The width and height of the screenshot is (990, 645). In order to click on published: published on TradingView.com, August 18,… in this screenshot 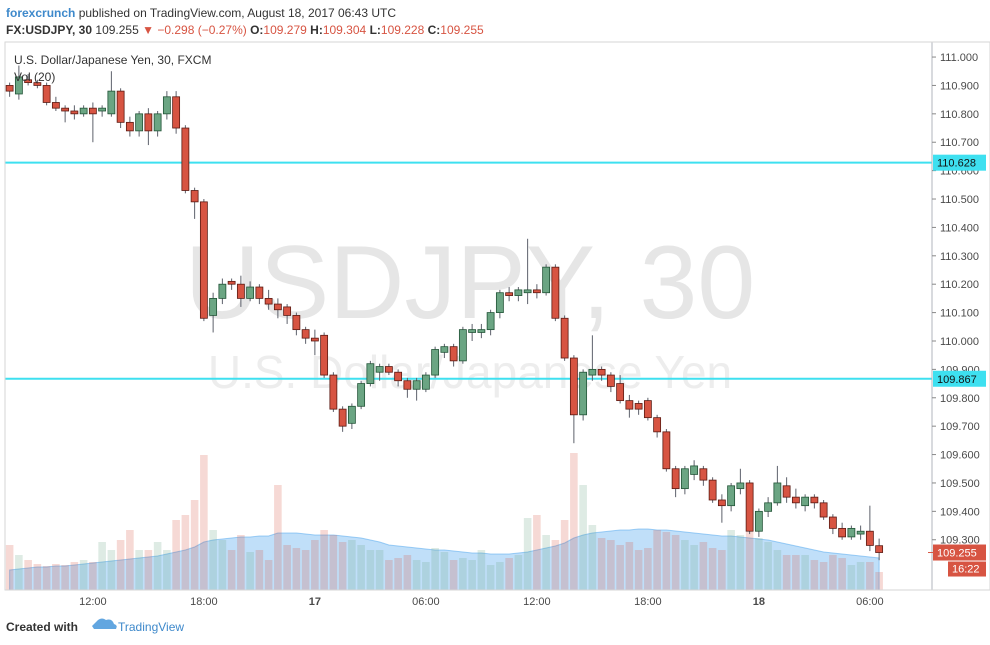, I will do `click(238, 13)`.